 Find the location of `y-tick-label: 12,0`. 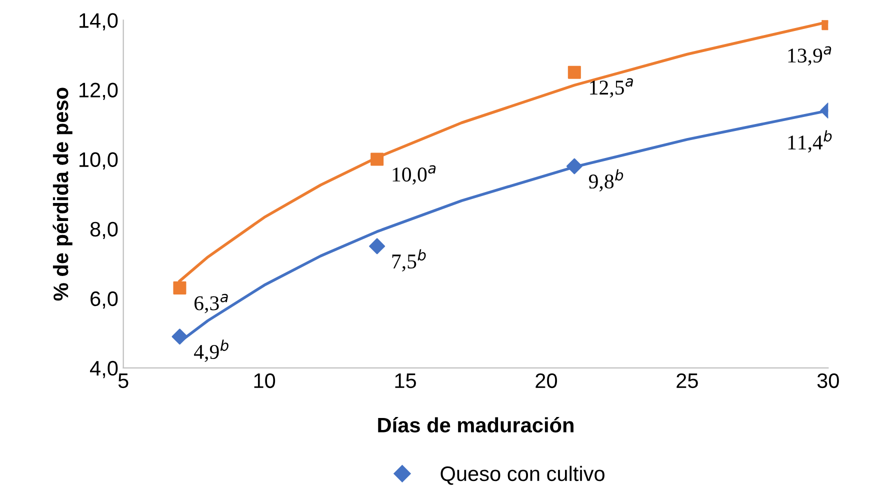

y-tick-label: 12,0 is located at coordinates (99, 91).